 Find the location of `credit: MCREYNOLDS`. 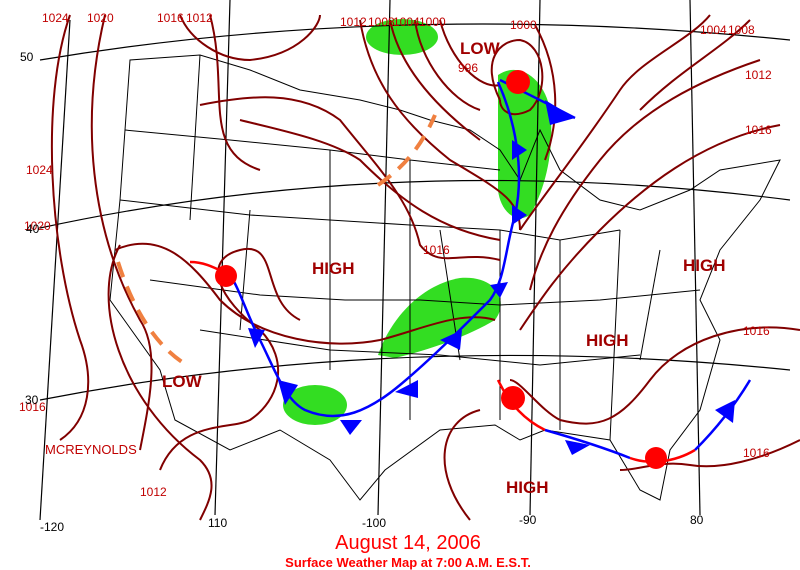

credit: MCREYNOLDS is located at coordinates (91, 449).